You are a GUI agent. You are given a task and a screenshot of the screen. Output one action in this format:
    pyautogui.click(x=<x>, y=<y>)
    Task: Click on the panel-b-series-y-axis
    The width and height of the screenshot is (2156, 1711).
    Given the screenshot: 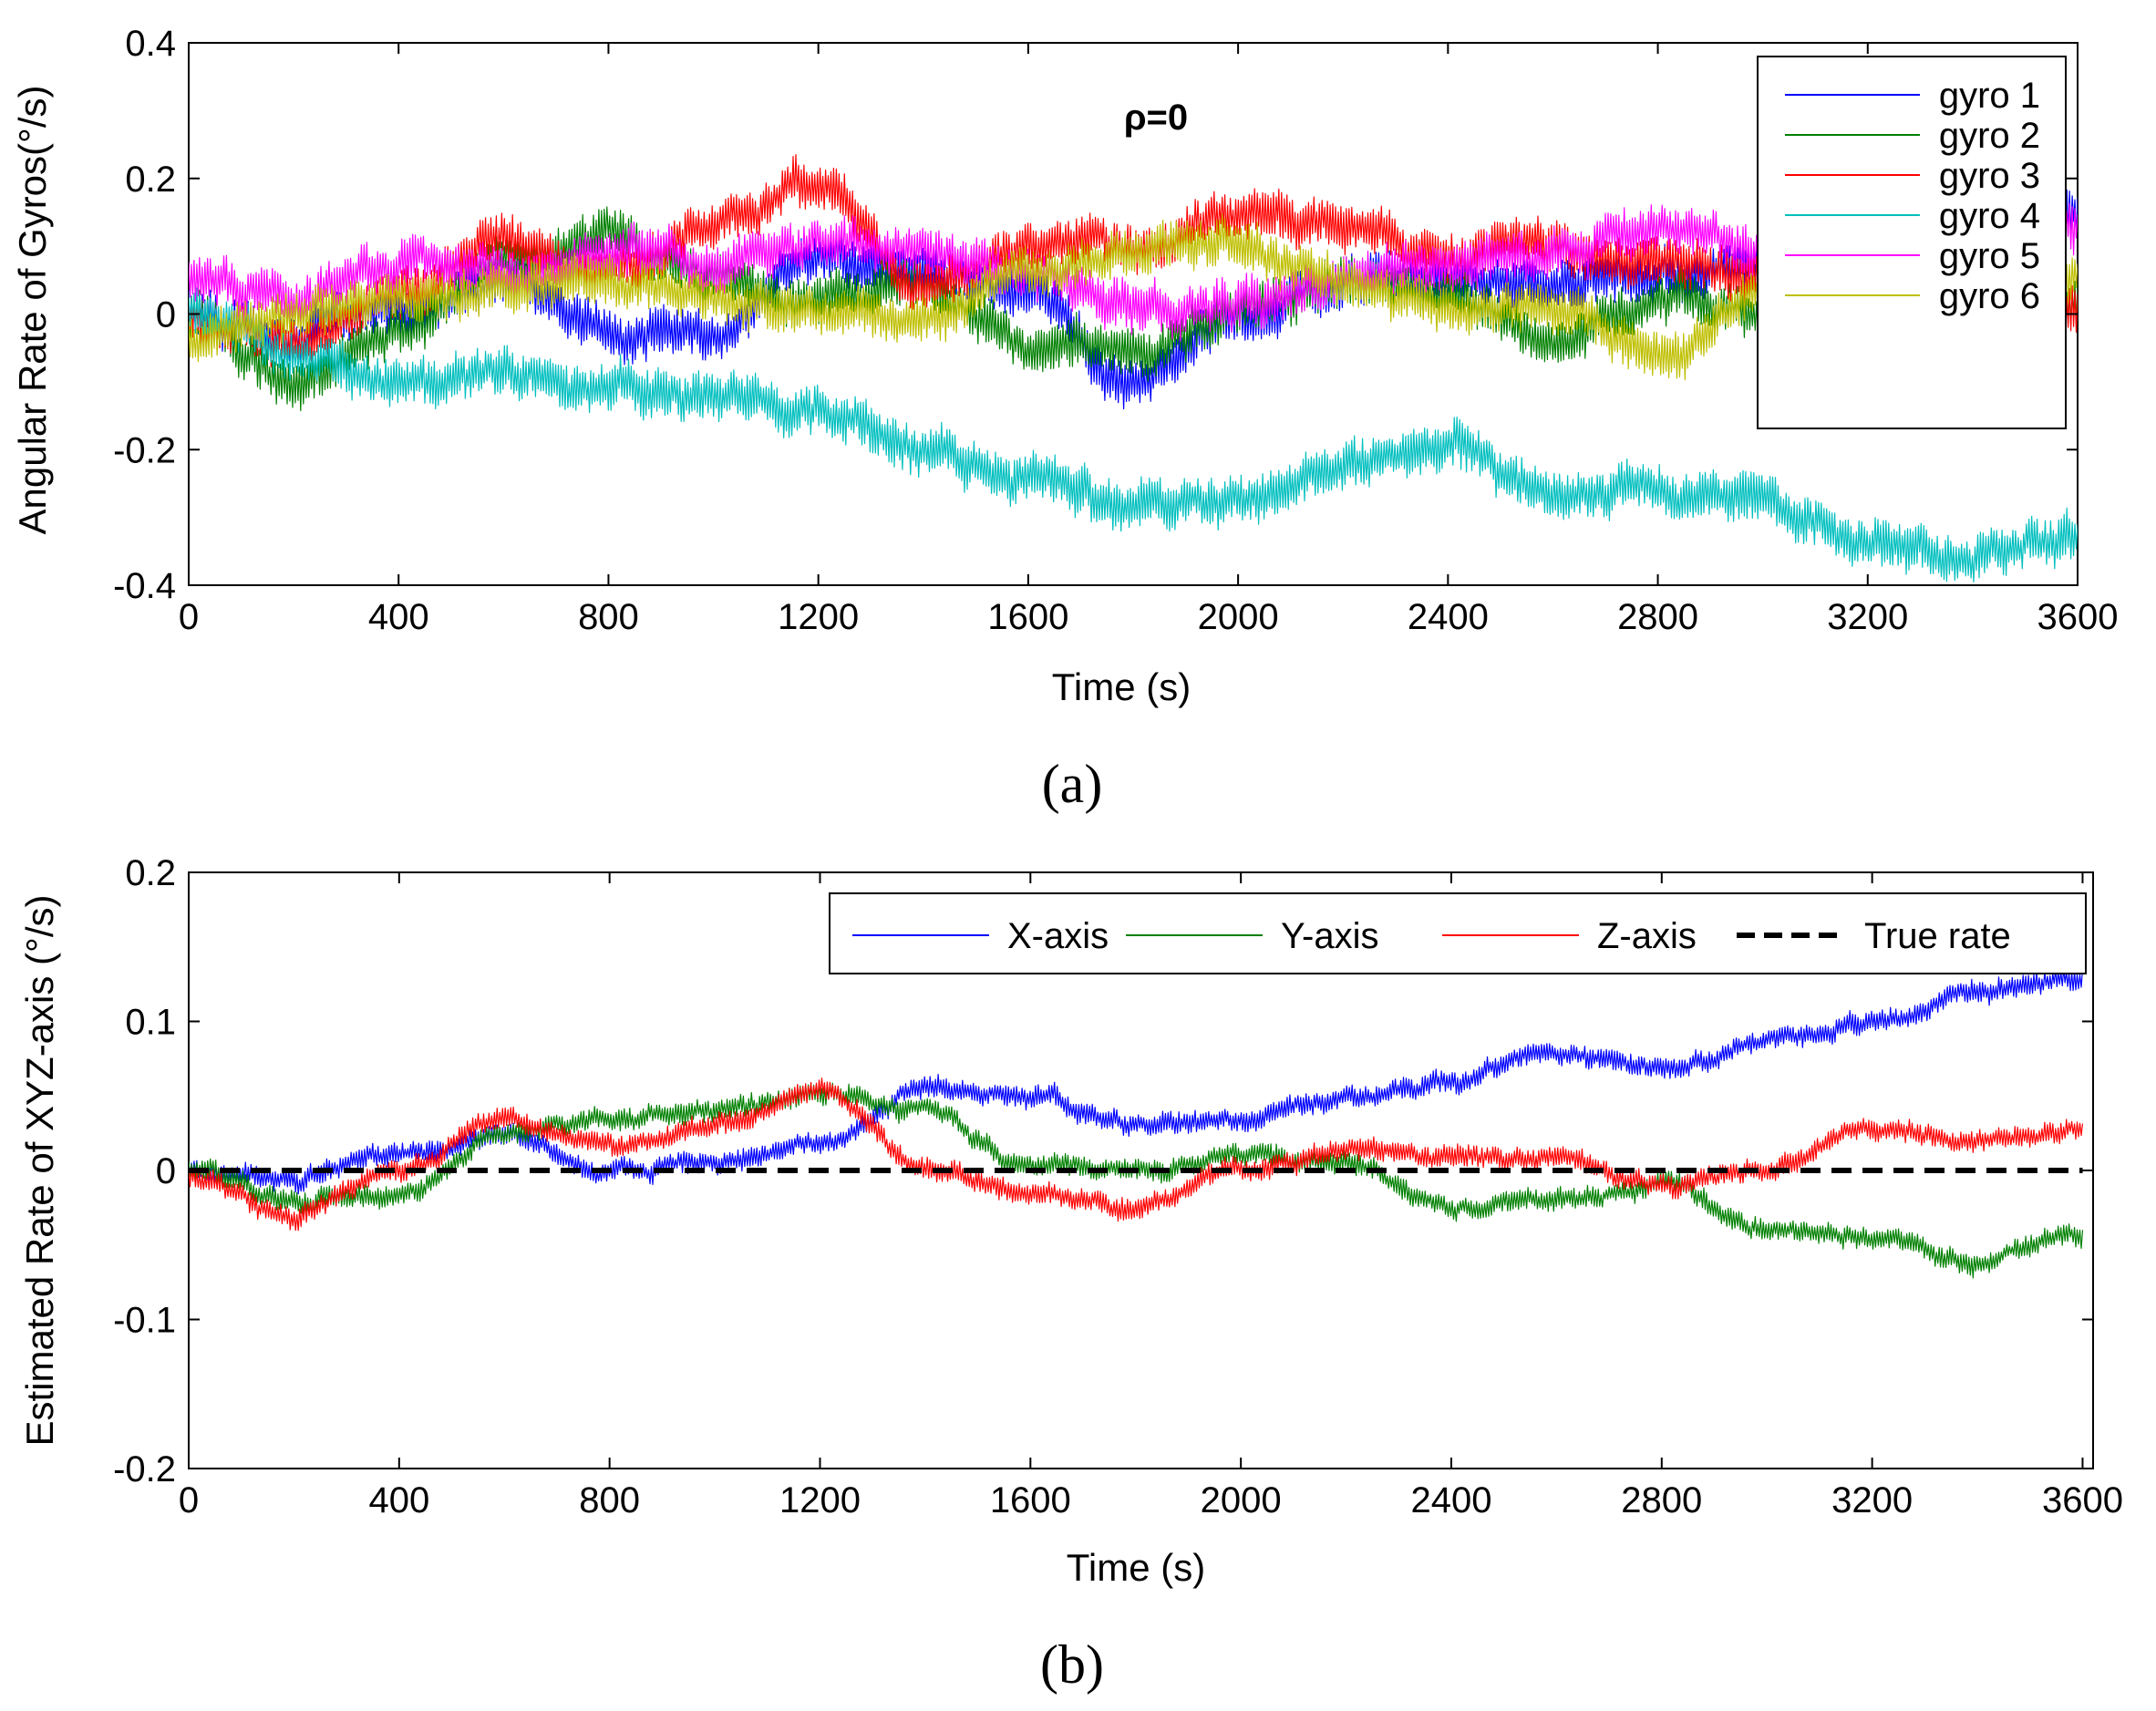 What is the action you would take?
    pyautogui.click(x=1136, y=1180)
    